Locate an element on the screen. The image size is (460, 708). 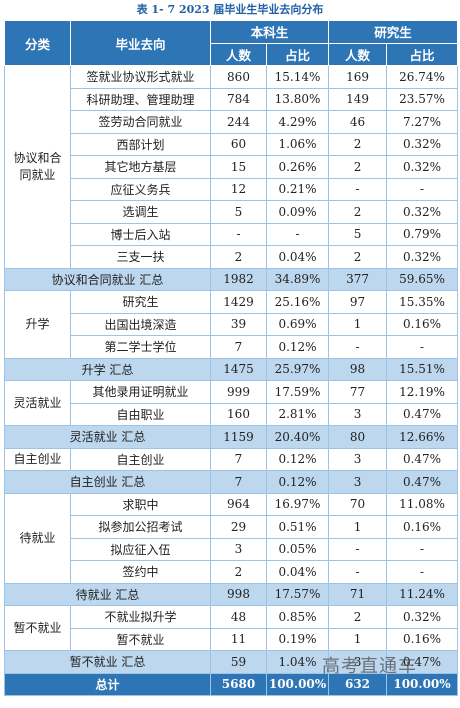
value-cell: 0.09% is located at coordinates (297, 212).